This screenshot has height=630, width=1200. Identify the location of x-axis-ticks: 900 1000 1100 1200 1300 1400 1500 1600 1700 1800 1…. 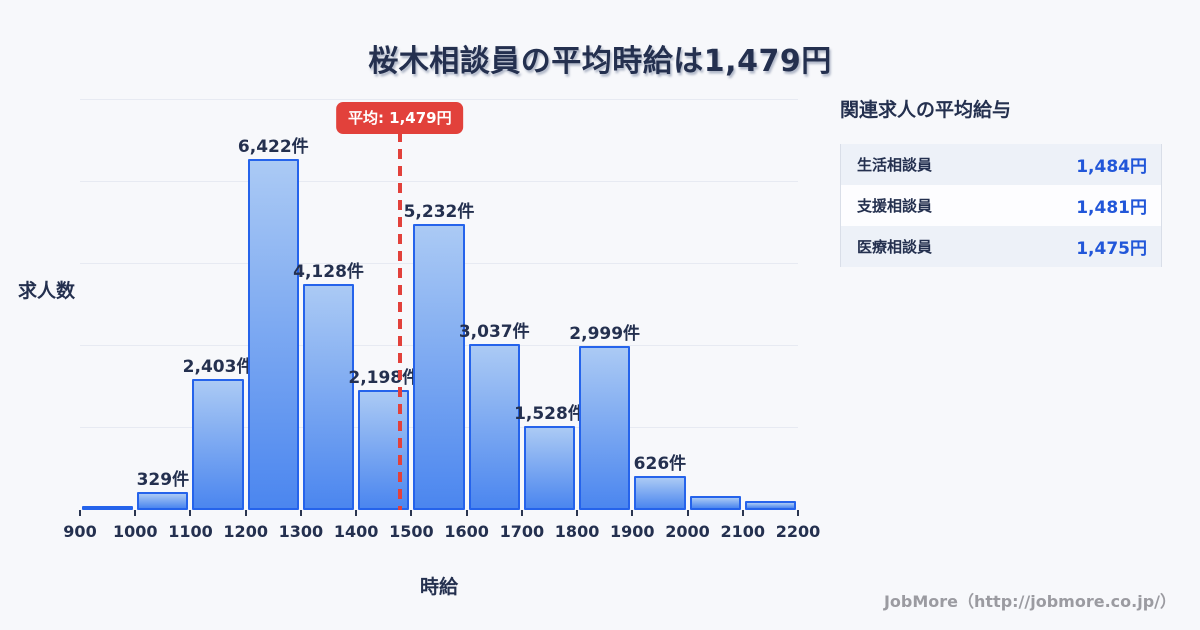
(441, 530).